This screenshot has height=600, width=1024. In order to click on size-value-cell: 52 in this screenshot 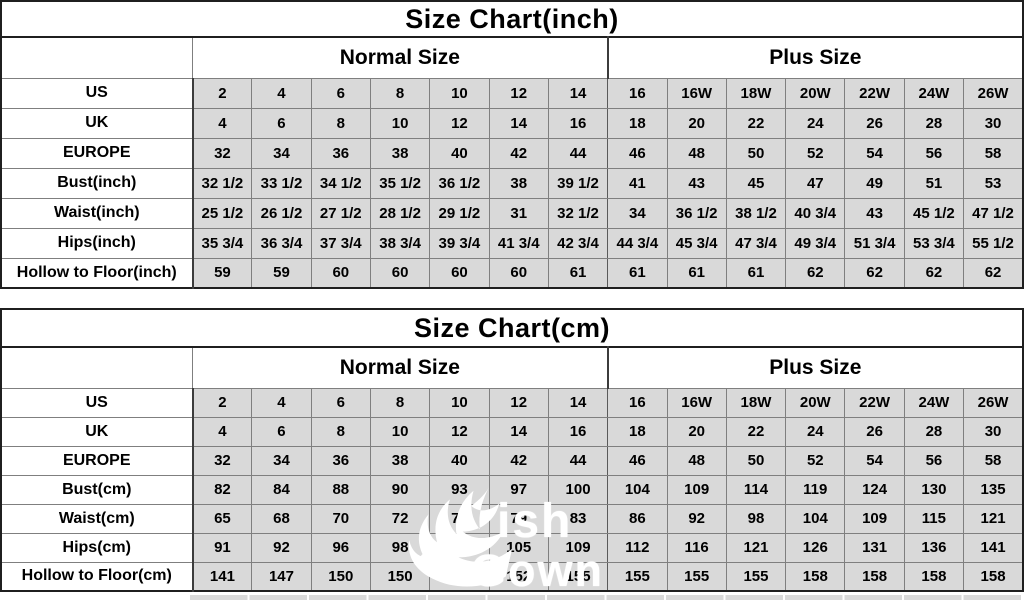, I will do `click(815, 460)`.